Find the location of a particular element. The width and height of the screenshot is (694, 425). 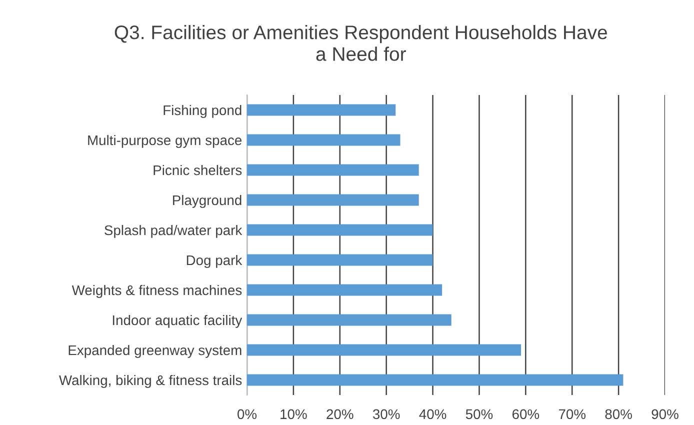

x-tick-label: 0% is located at coordinates (247, 414).